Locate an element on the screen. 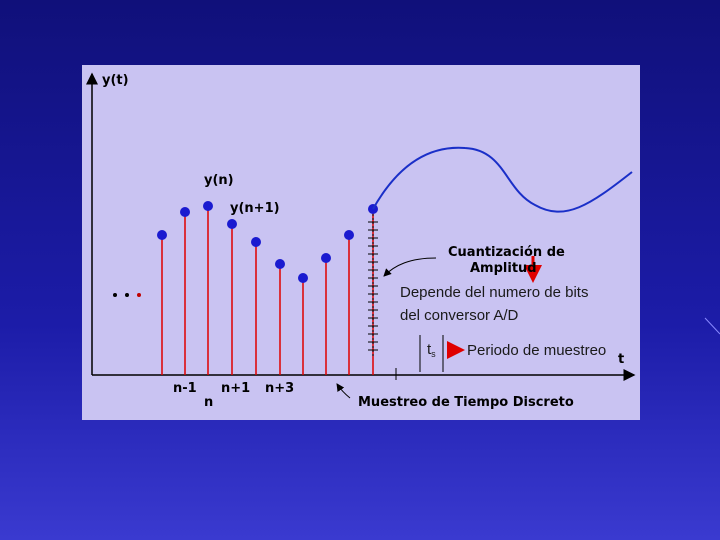 Image resolution: width=720 pixels, height=540 pixels. period-symbol-base: t is located at coordinates (429, 349).